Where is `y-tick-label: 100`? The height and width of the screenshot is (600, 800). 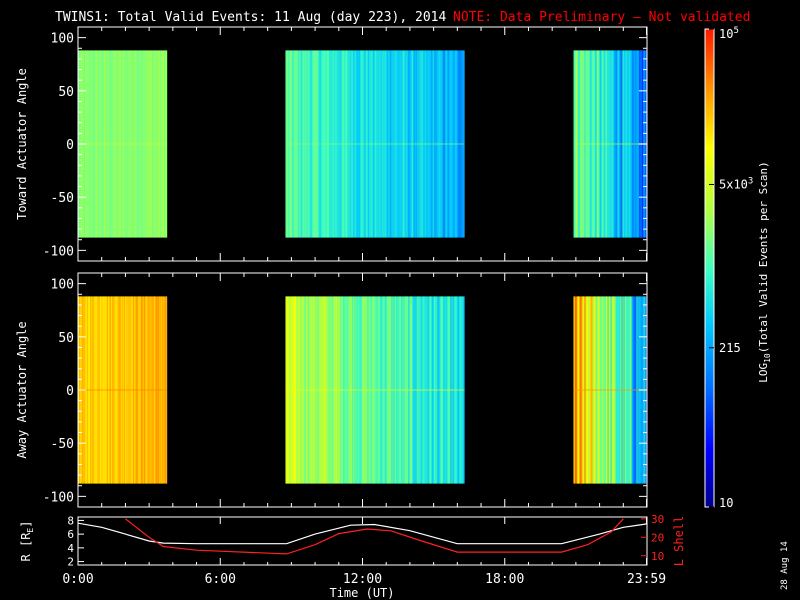
y-tick-label: 100 is located at coordinates (62, 39).